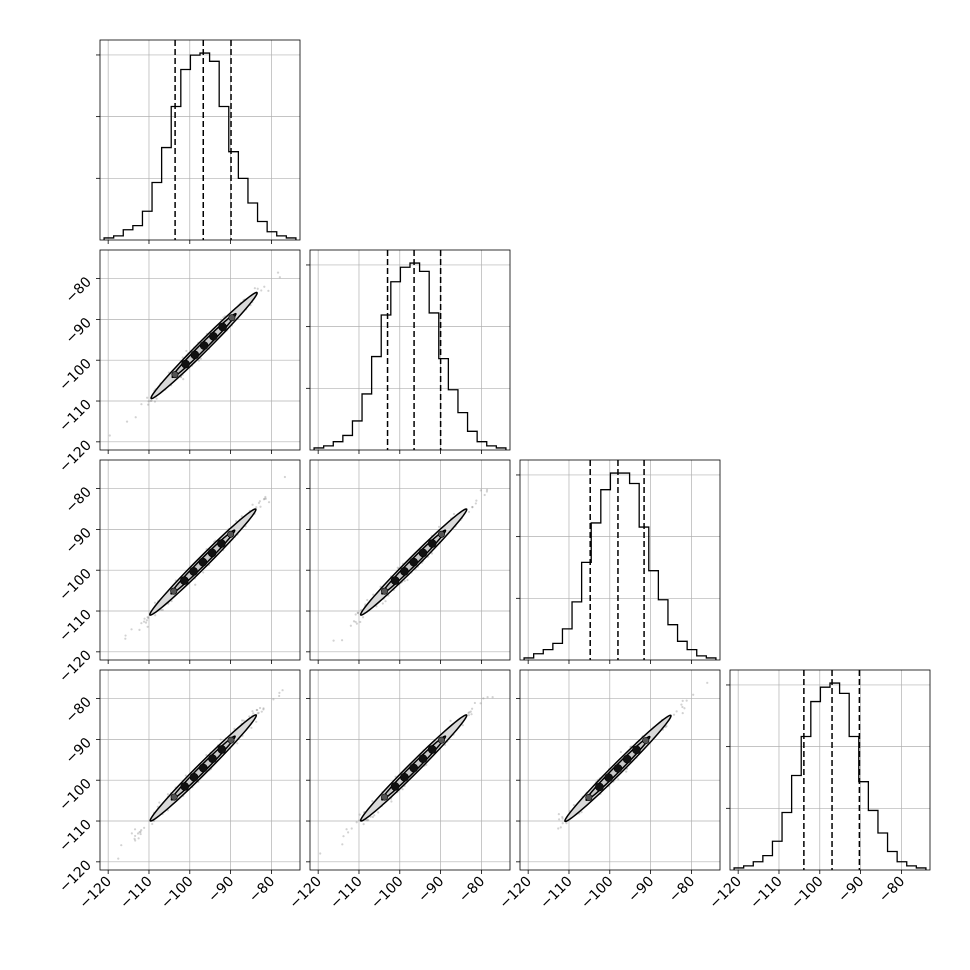 This screenshot has width=970, height=970. Describe the element at coordinates (75, 375) in the screenshot. I see `y-tick-label: −100` at that location.